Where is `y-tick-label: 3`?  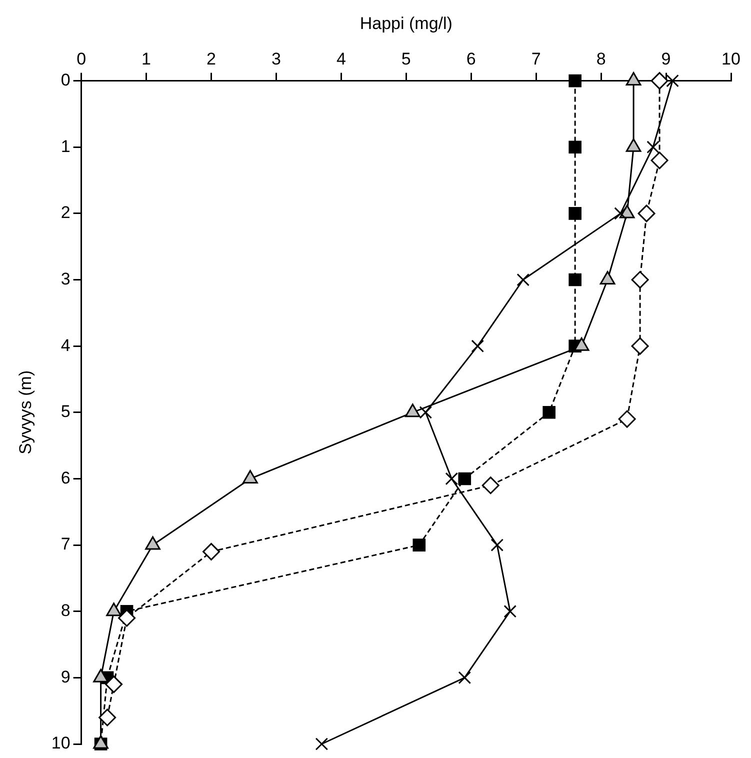 y-tick-label: 3 is located at coordinates (65, 278).